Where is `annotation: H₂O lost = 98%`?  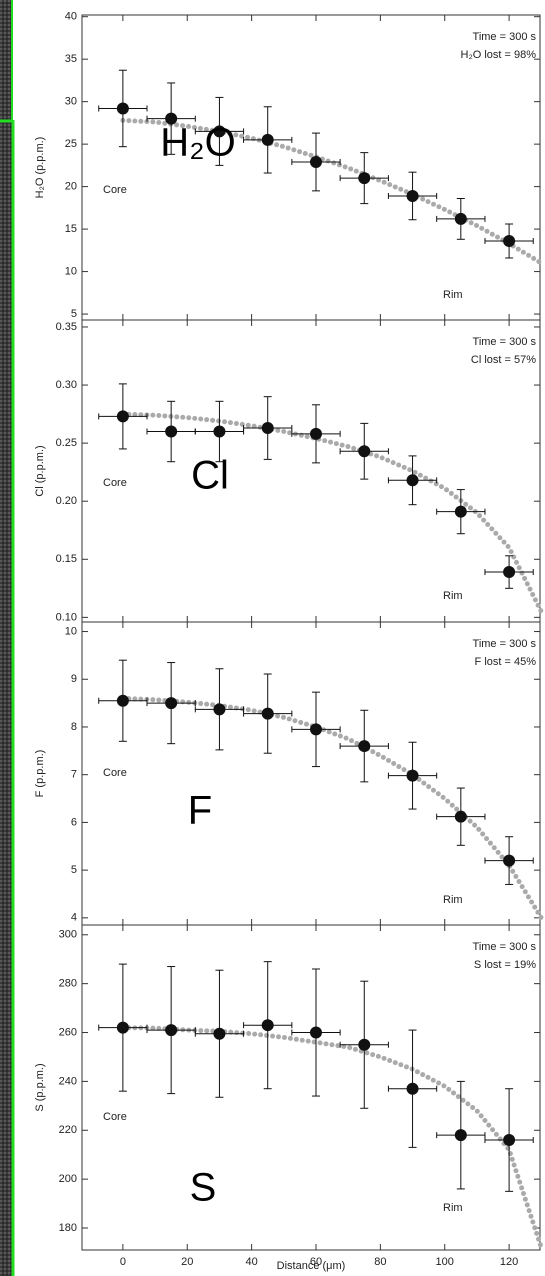 annotation: H₂O lost = 98% is located at coordinates (499, 55).